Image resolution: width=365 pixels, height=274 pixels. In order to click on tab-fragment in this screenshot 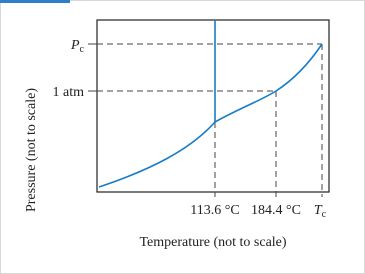, I will do `click(35, 1)`.